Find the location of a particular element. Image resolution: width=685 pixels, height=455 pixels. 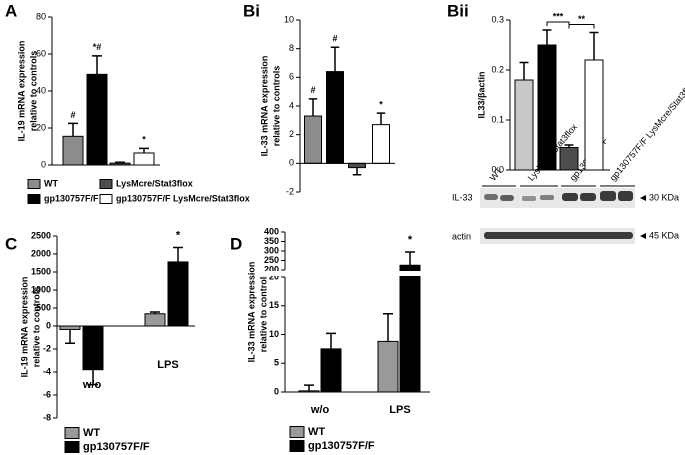

y-tick-label: 40 is located at coordinates (41, 90).